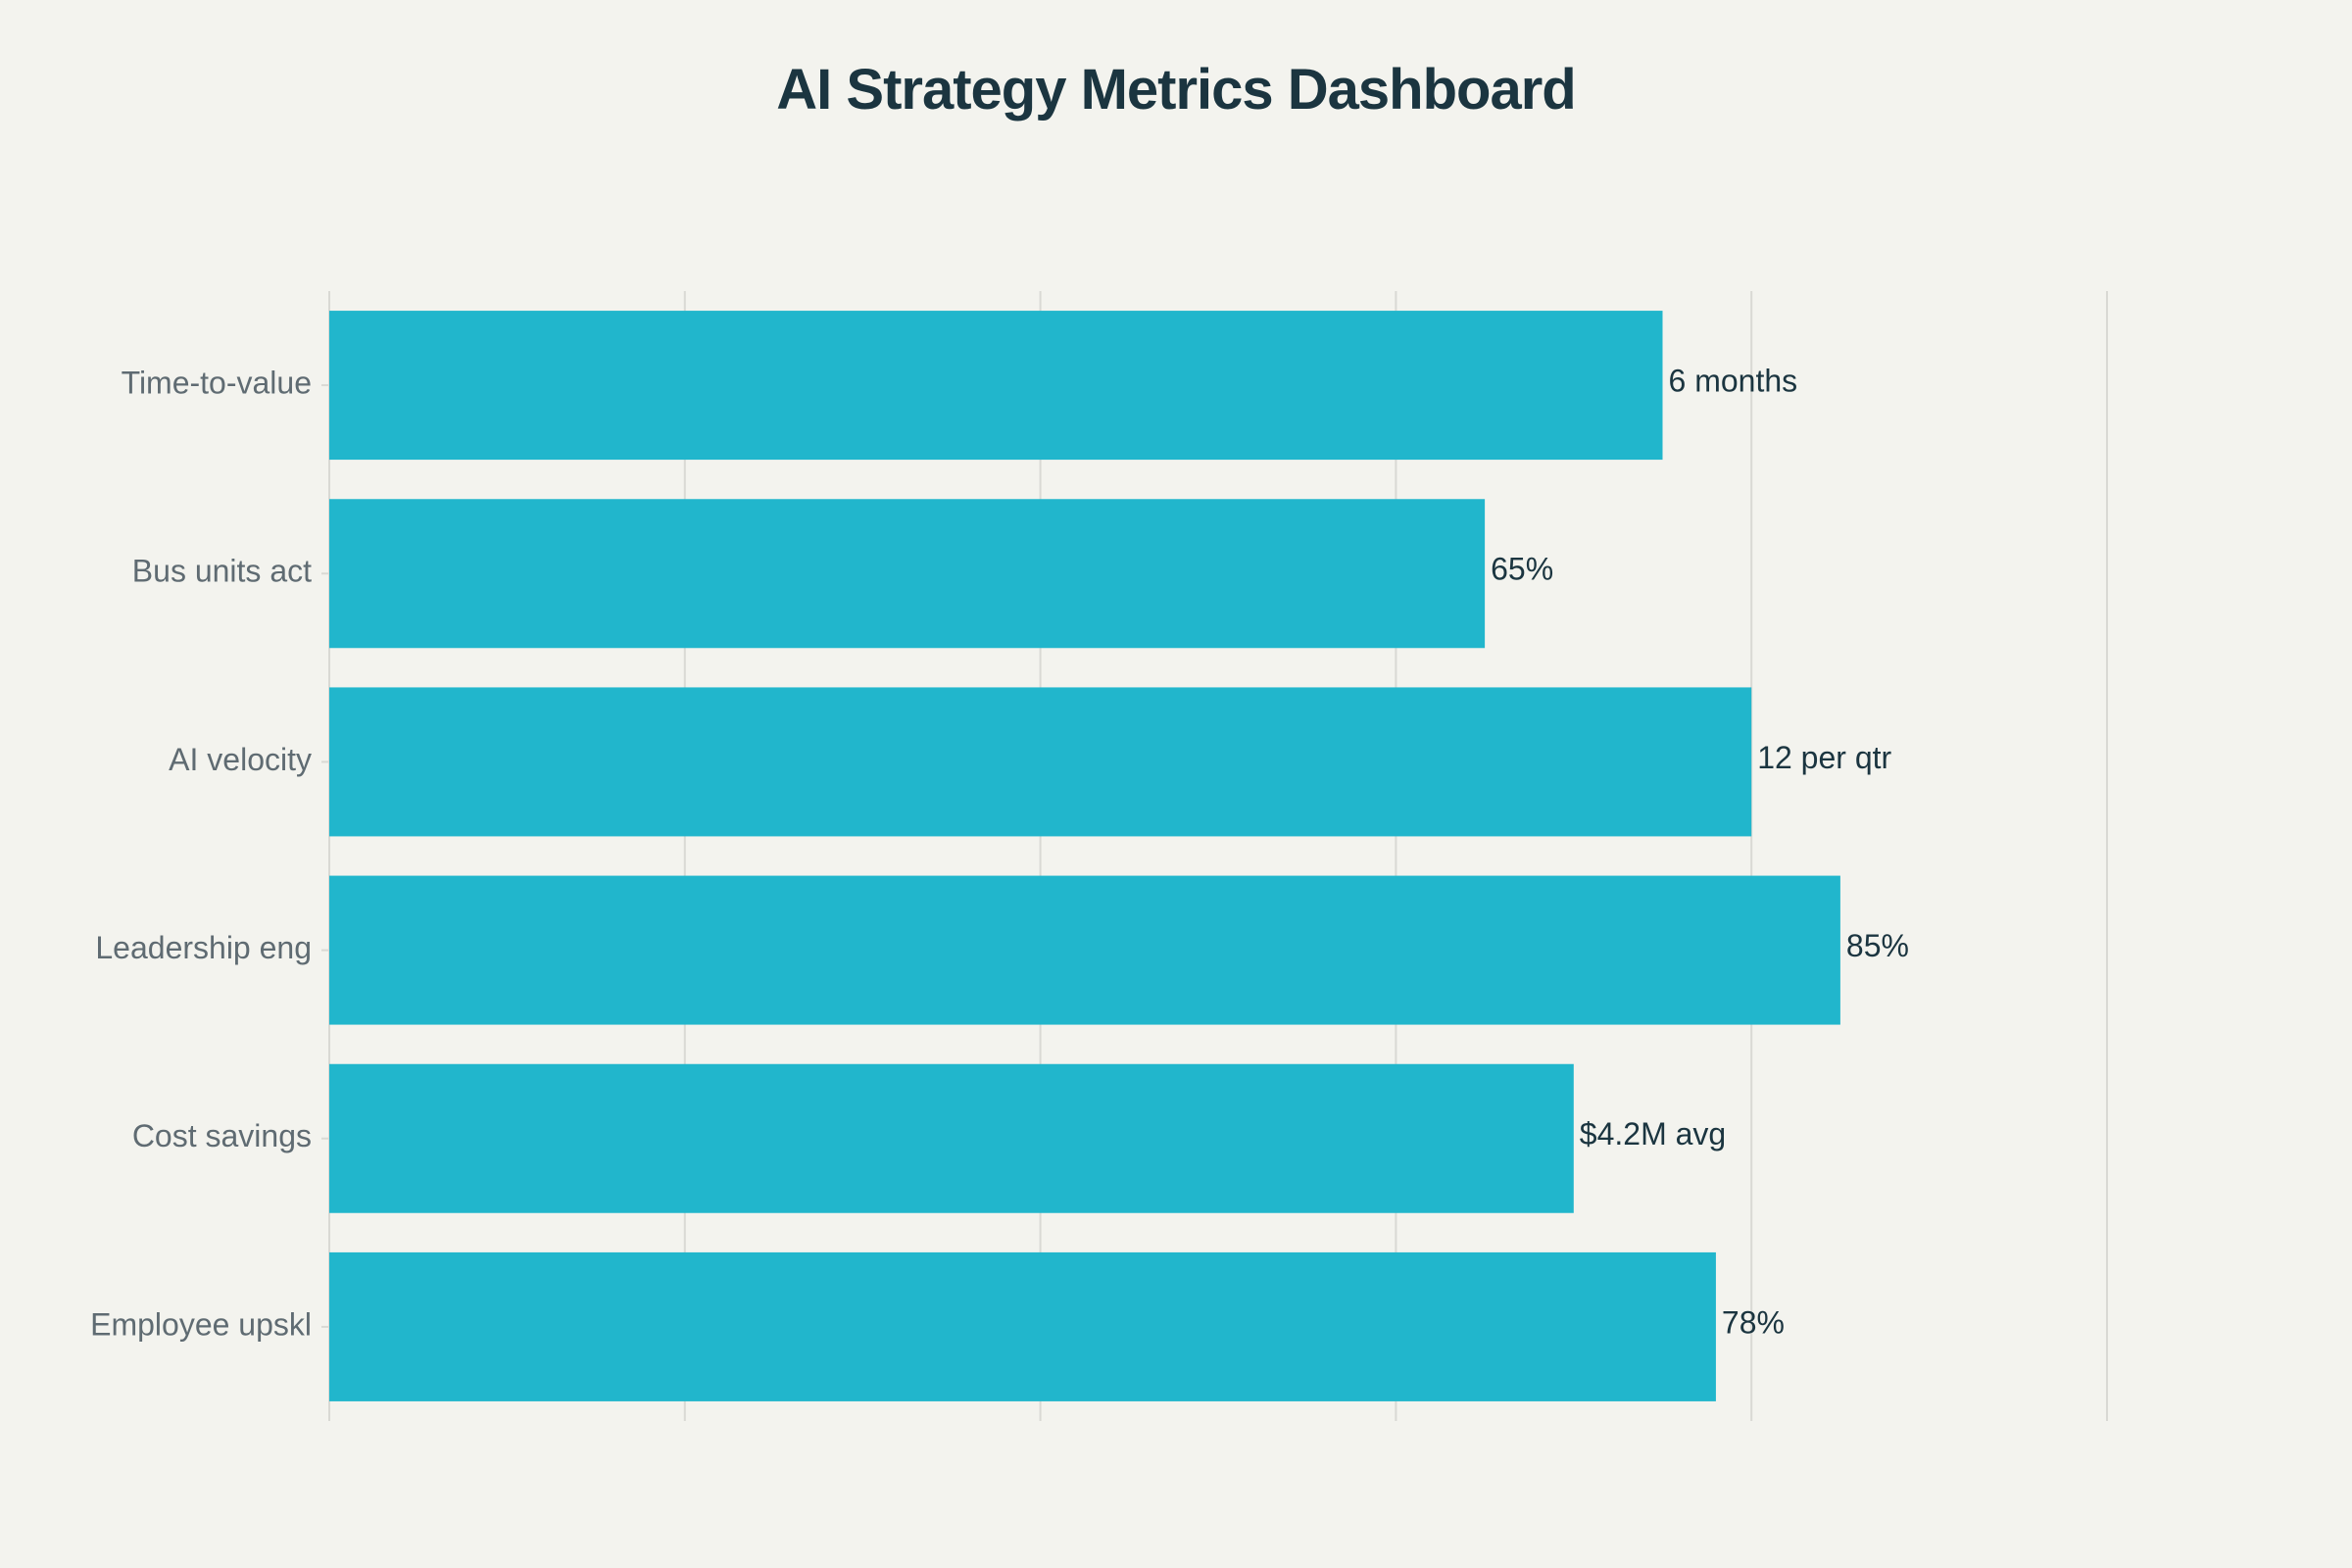 This screenshot has width=2352, height=1568. I want to click on category-label: Cost savings, so click(222, 1135).